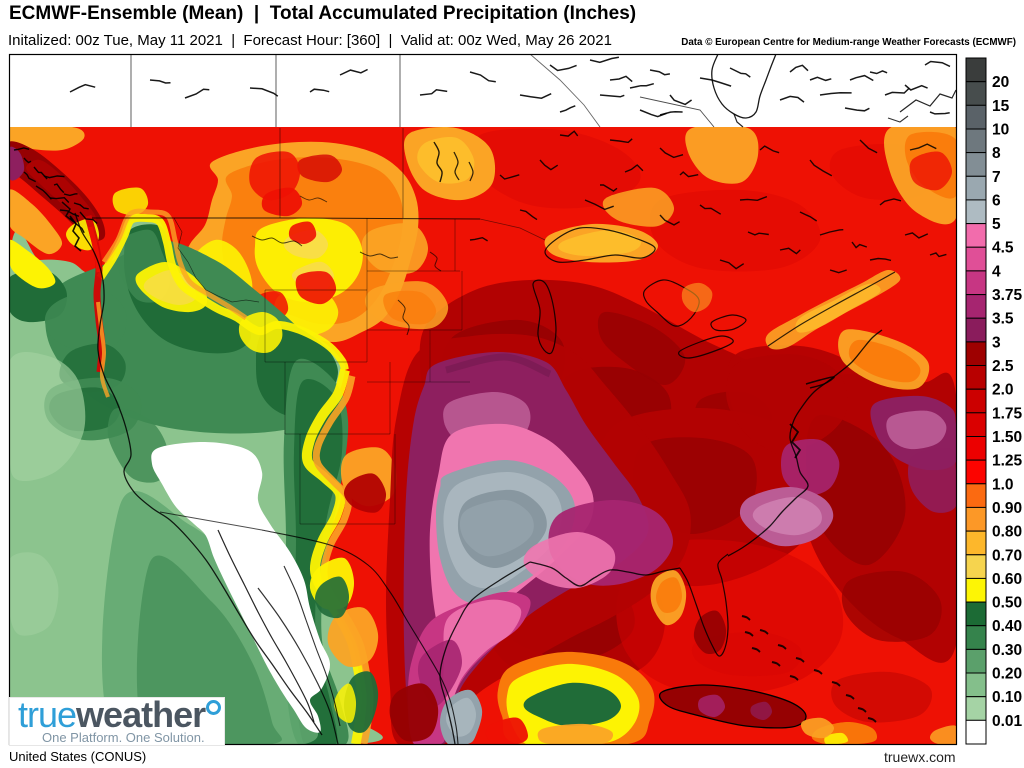 This screenshot has height=768, width=1024. I want to click on svg-text: 15, so click(1001, 106).